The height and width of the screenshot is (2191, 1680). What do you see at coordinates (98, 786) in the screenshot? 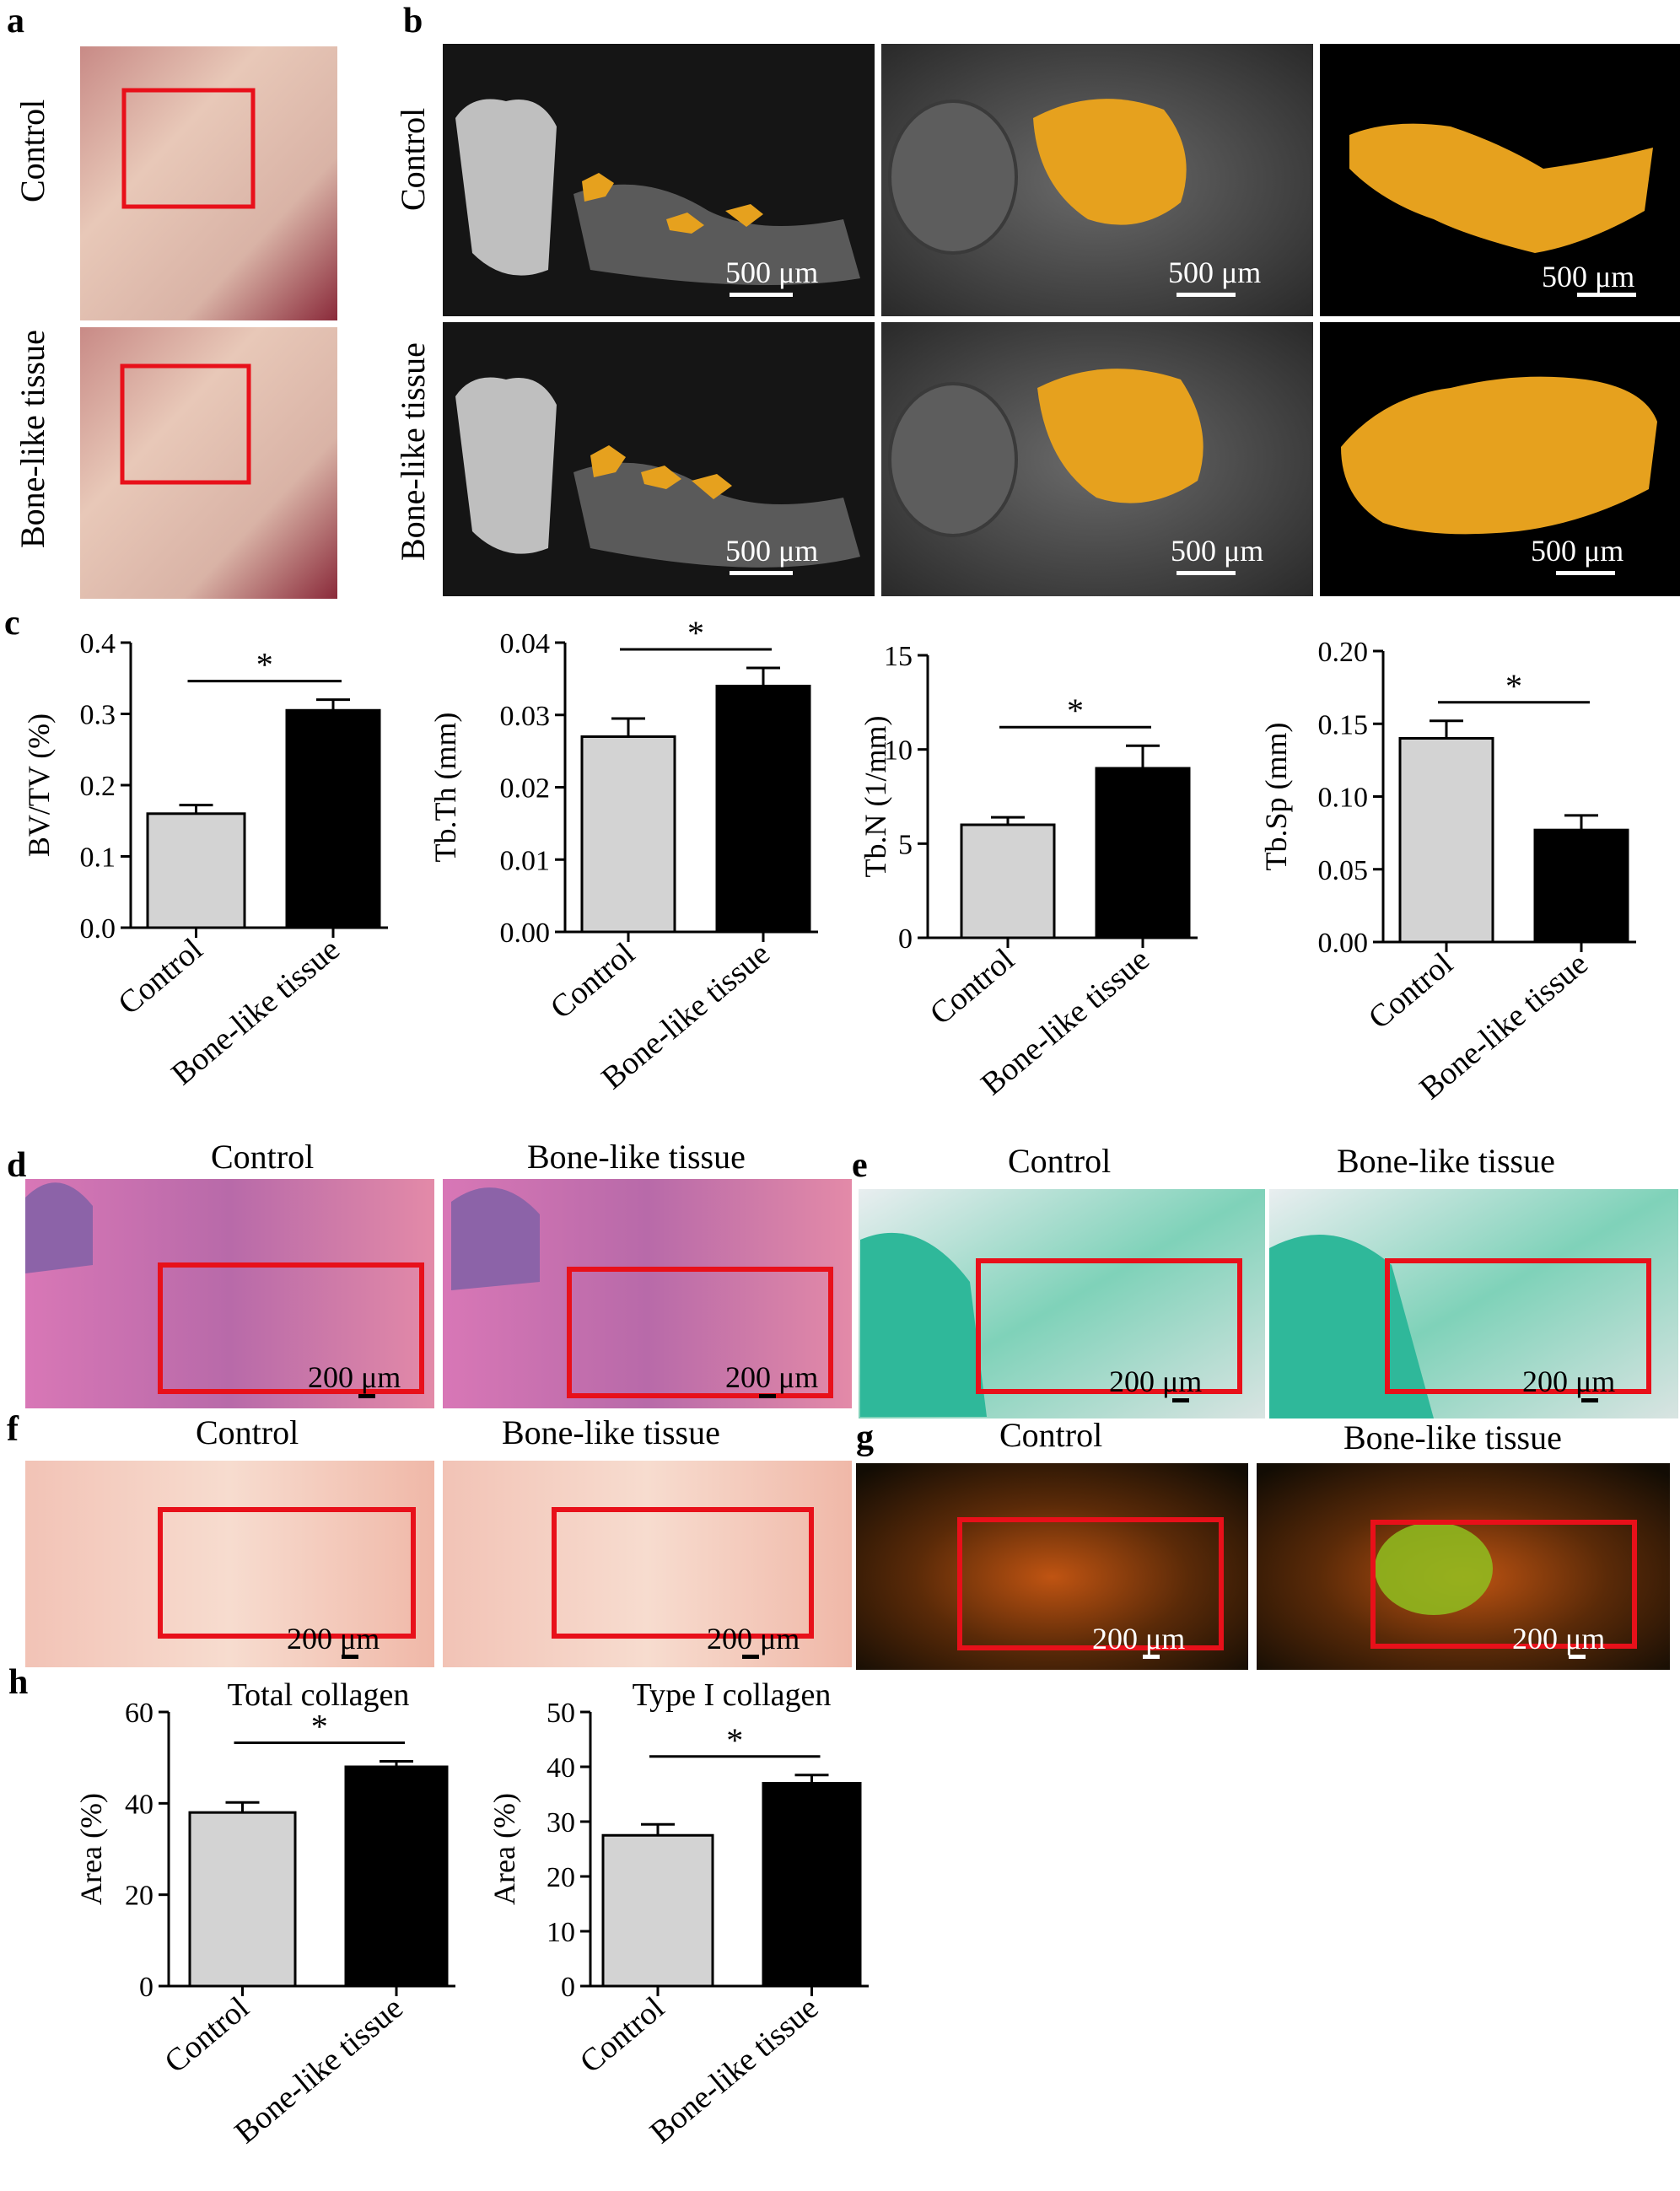
I see `y-tick-label: 0.2` at bounding box center [98, 786].